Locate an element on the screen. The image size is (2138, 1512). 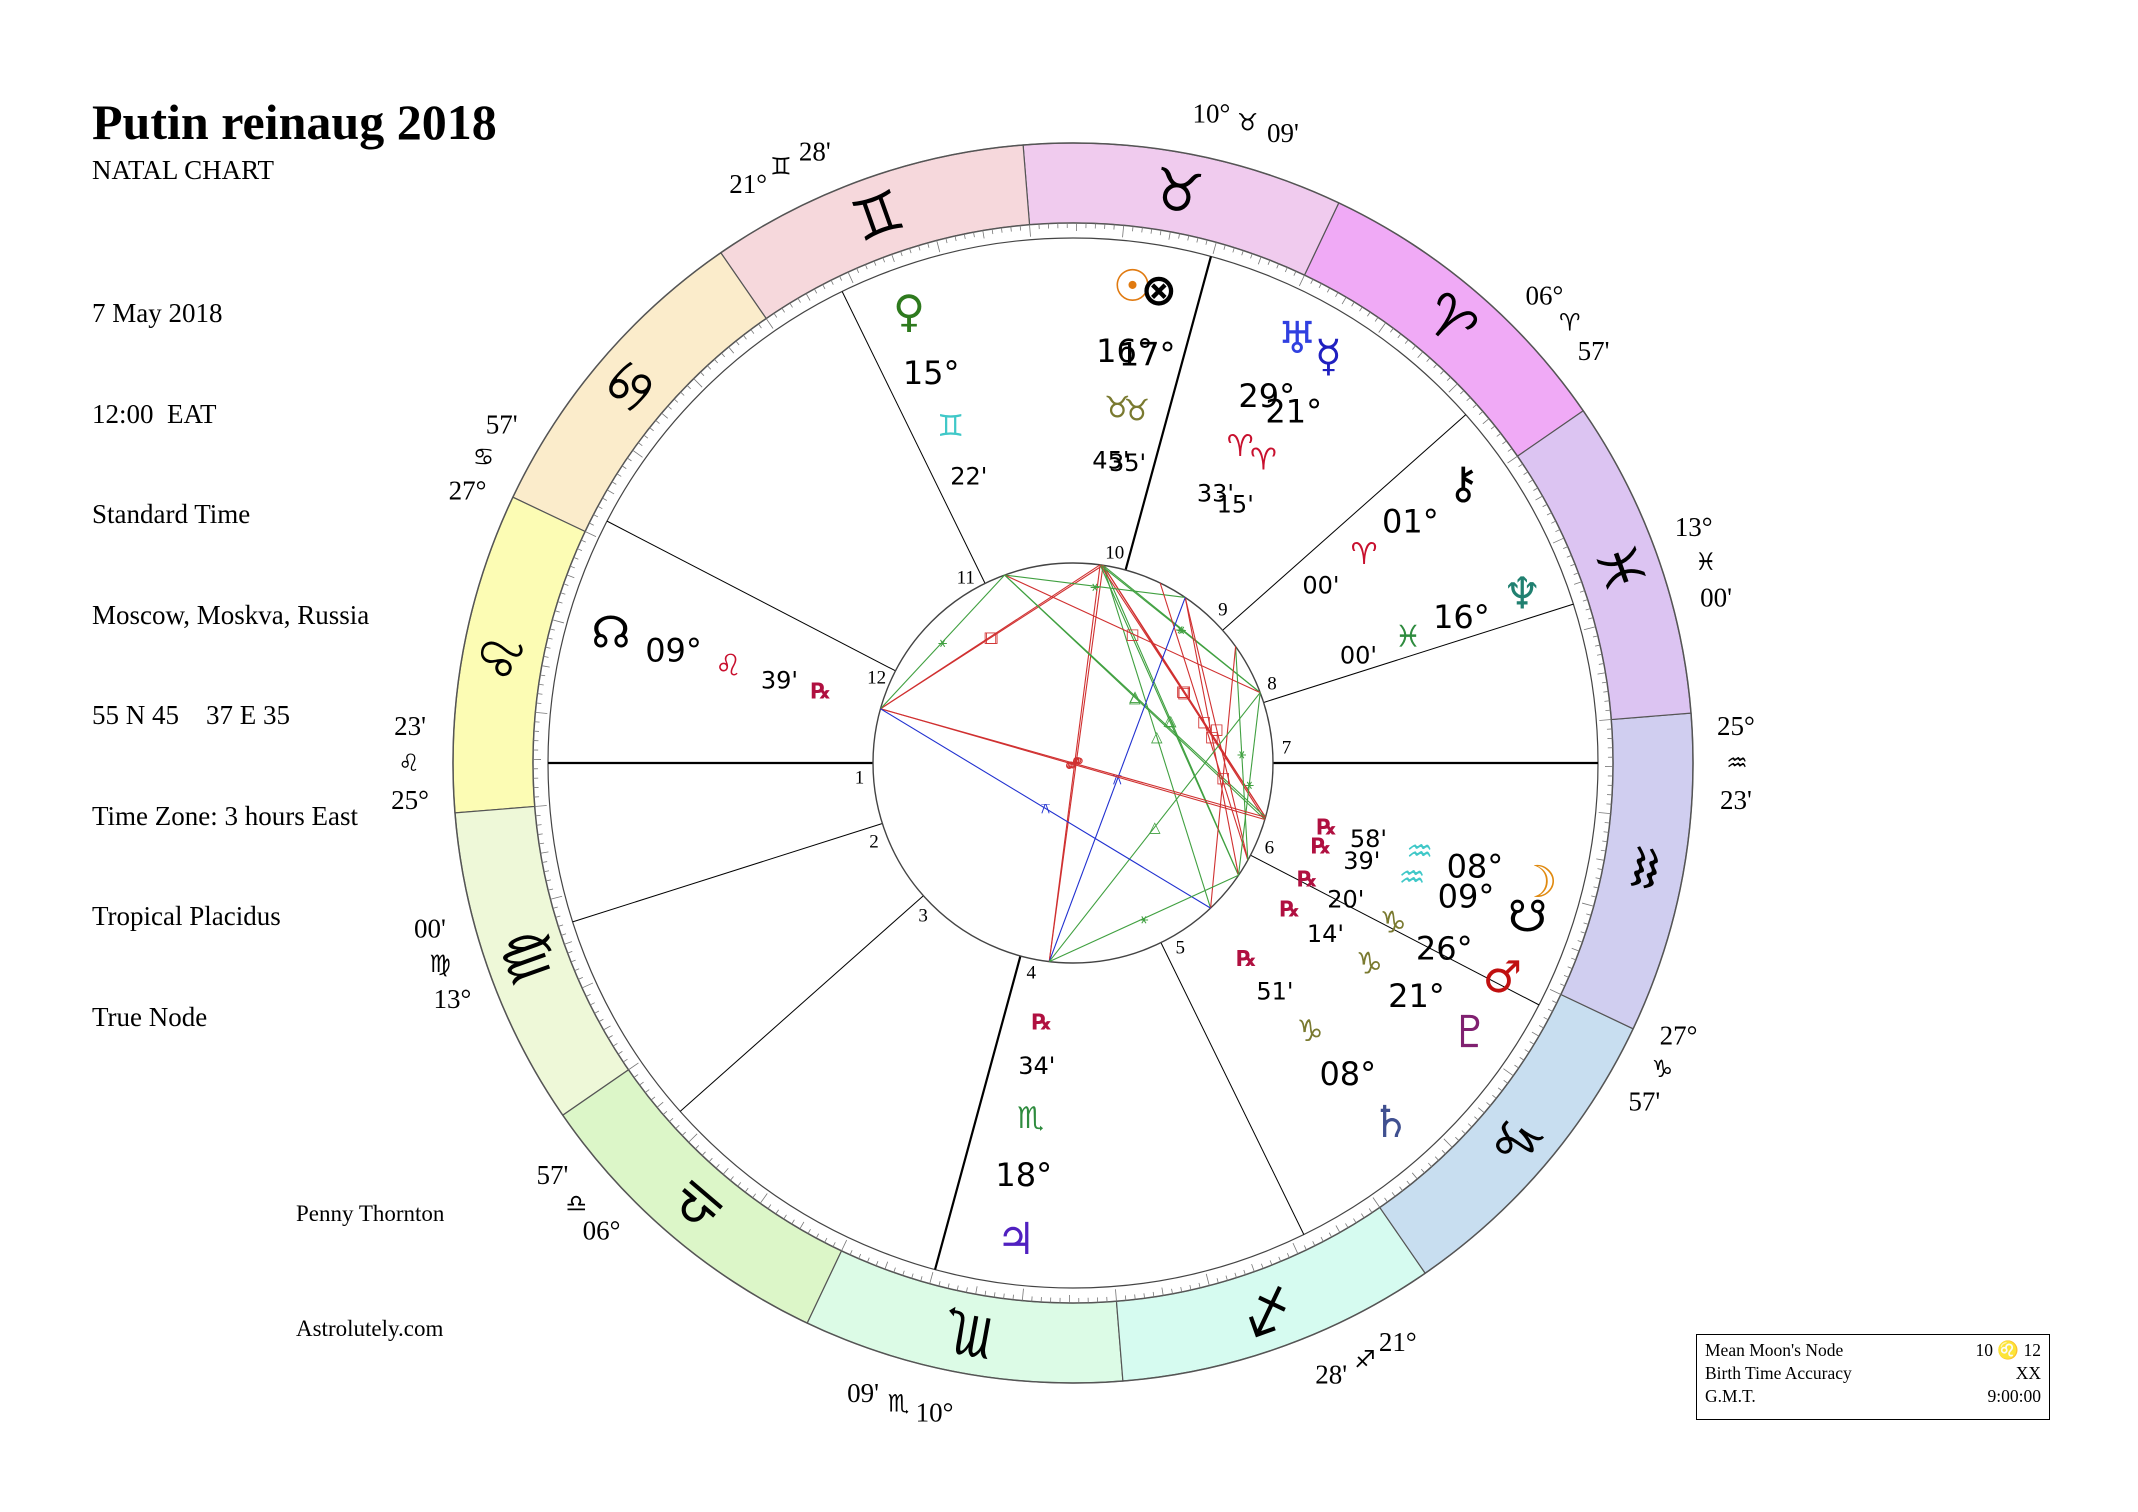
cusp-sign-icon: ♑ is located at coordinates (1663, 1069).